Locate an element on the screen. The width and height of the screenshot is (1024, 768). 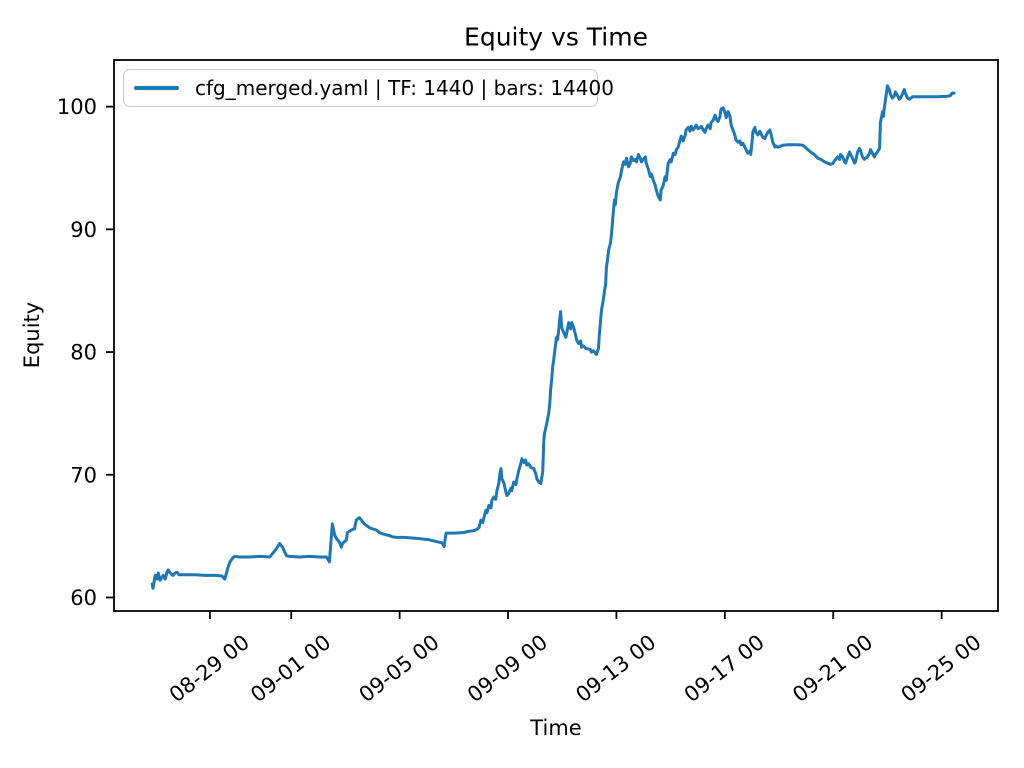
y-tick-label: 60 is located at coordinates (83, 598).